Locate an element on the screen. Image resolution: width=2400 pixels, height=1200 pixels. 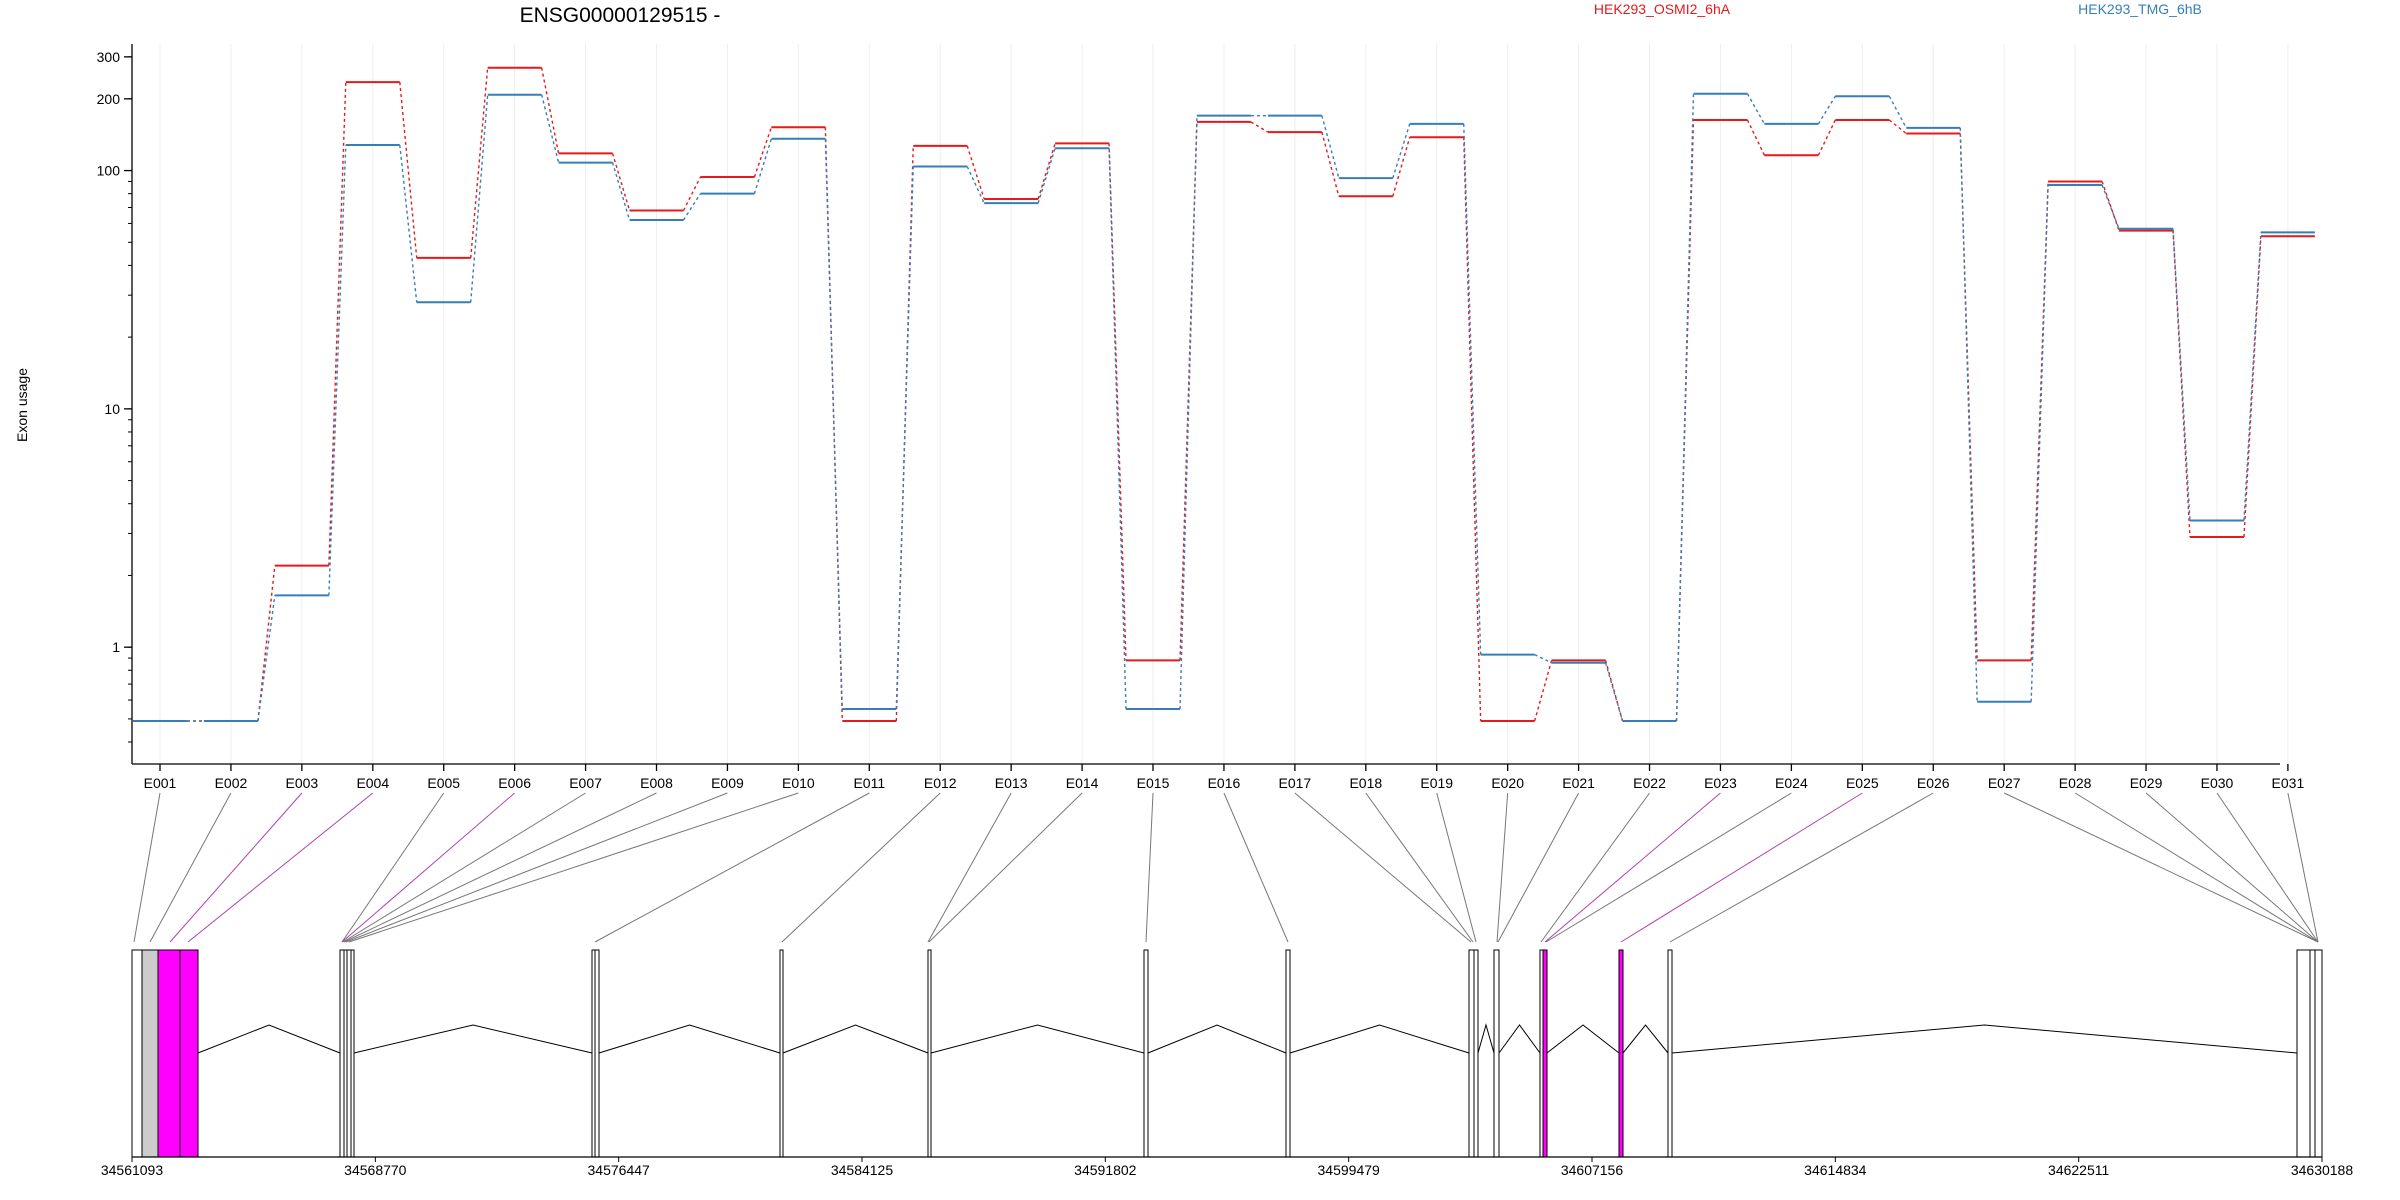
exon-connector-e025 is located at coordinates (1741, 867).